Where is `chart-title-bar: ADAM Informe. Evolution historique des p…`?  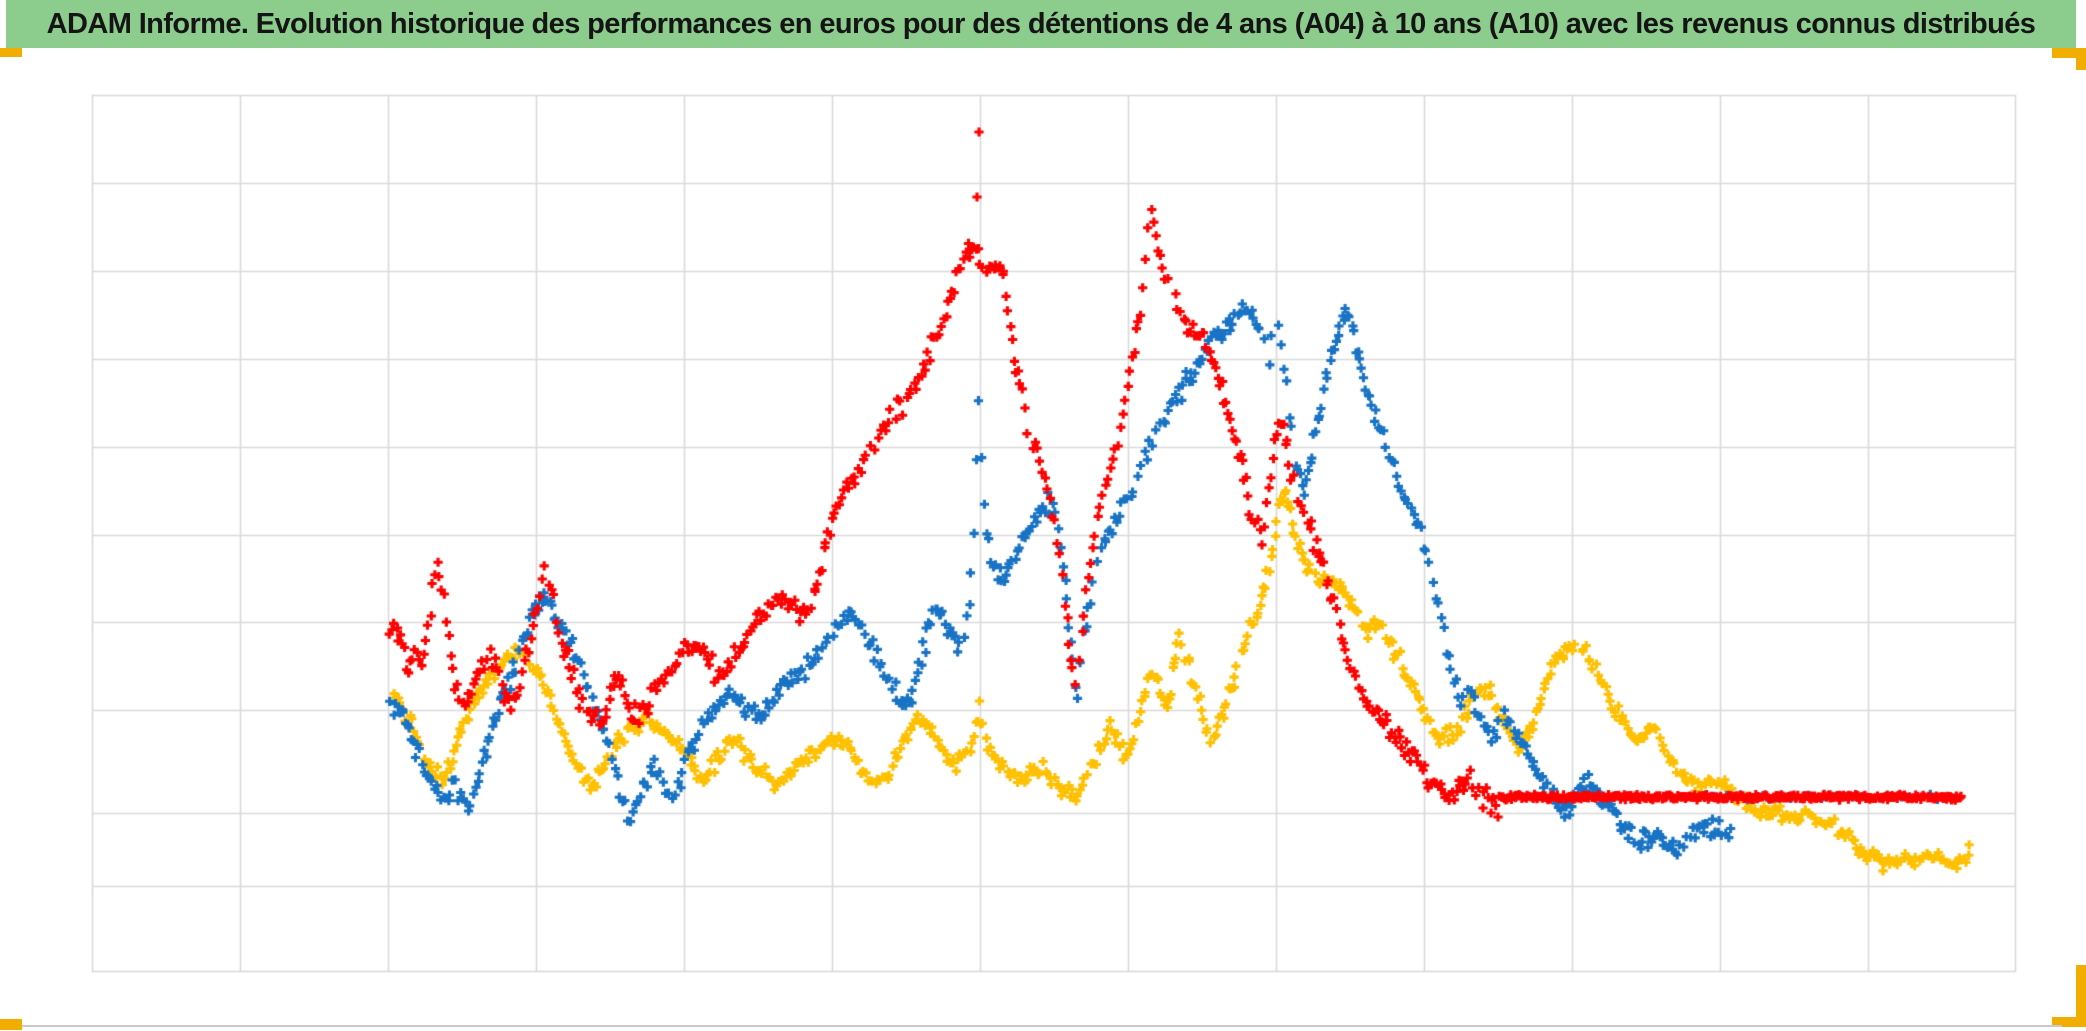
chart-title-bar: ADAM Informe. Evolution historique des p… is located at coordinates (1041, 24).